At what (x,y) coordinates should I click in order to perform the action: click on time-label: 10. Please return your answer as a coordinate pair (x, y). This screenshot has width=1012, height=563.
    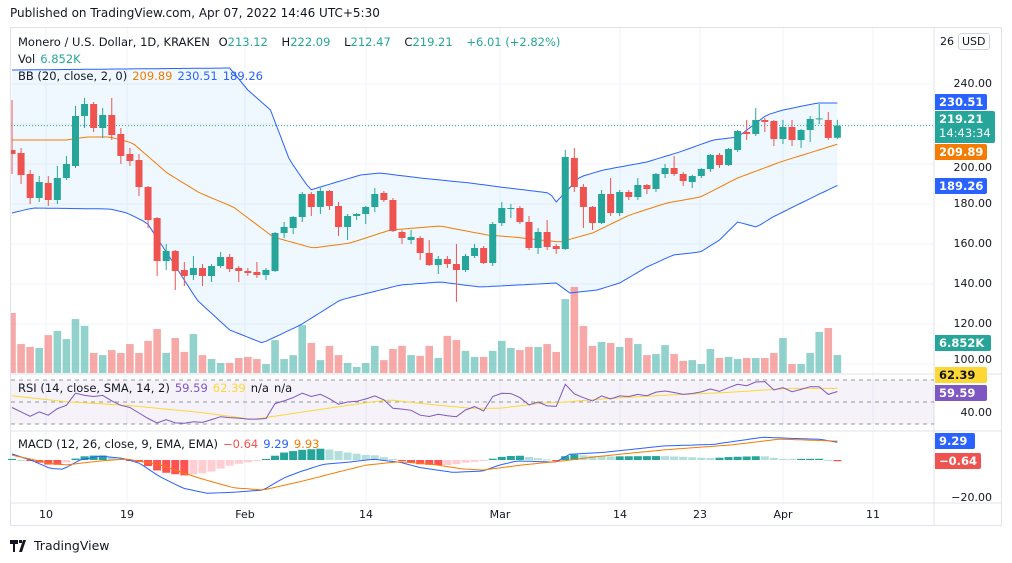
    Looking at the image, I should click on (46, 514).